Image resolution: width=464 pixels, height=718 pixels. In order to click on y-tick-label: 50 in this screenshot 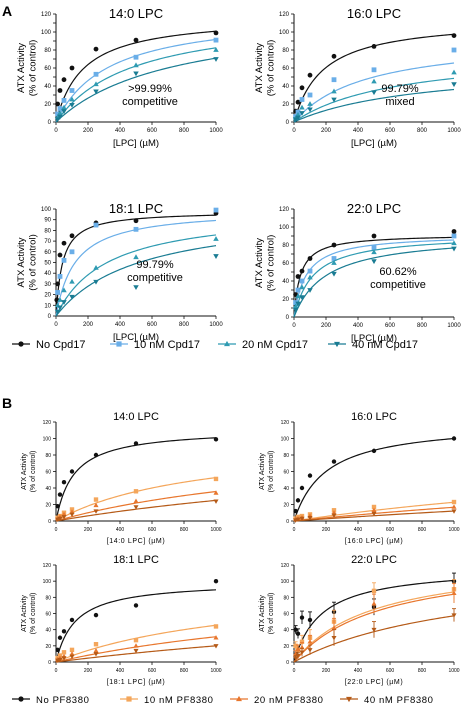, I will do `click(47, 264)`.